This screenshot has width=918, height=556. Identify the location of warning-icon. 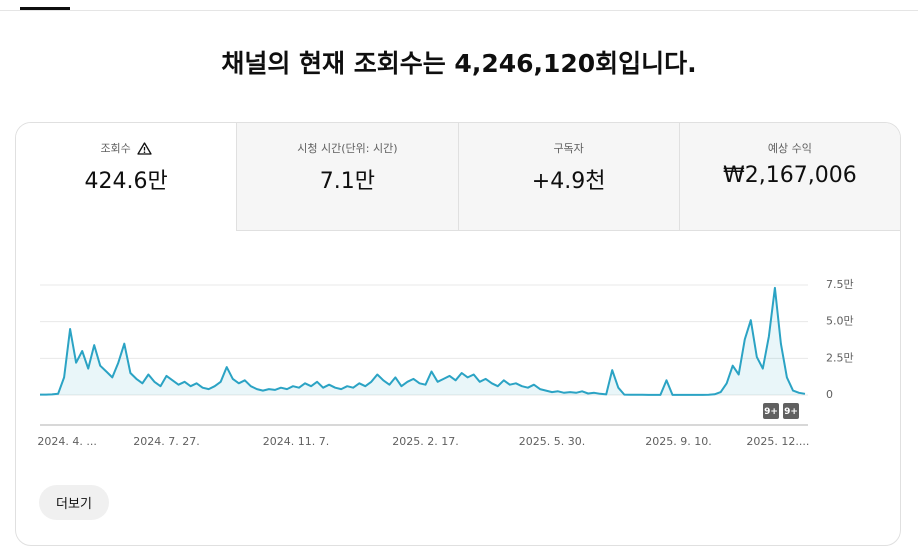
(144, 148).